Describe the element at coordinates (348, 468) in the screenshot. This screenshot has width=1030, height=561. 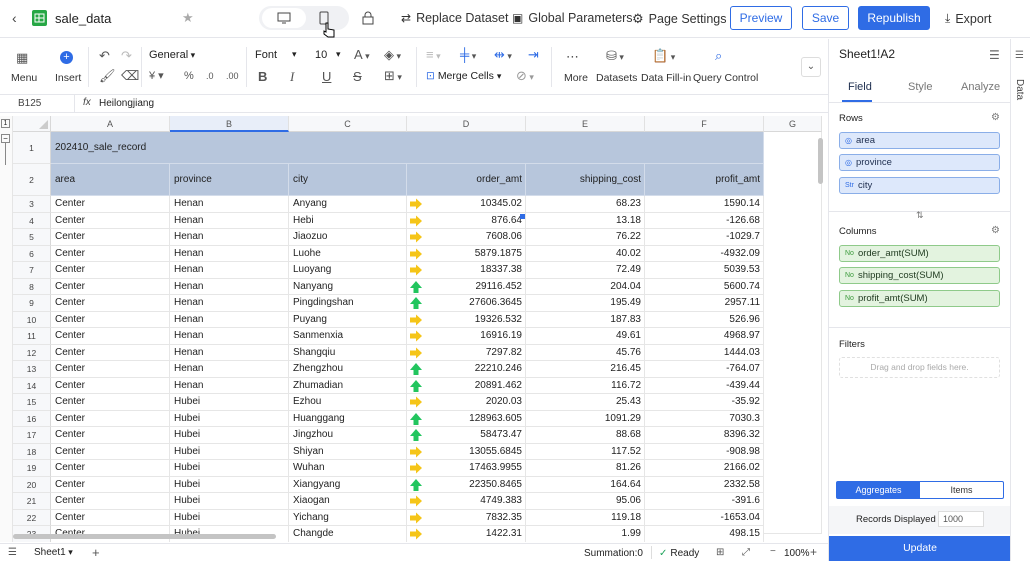
I see `city-cell: Wuhan` at that location.